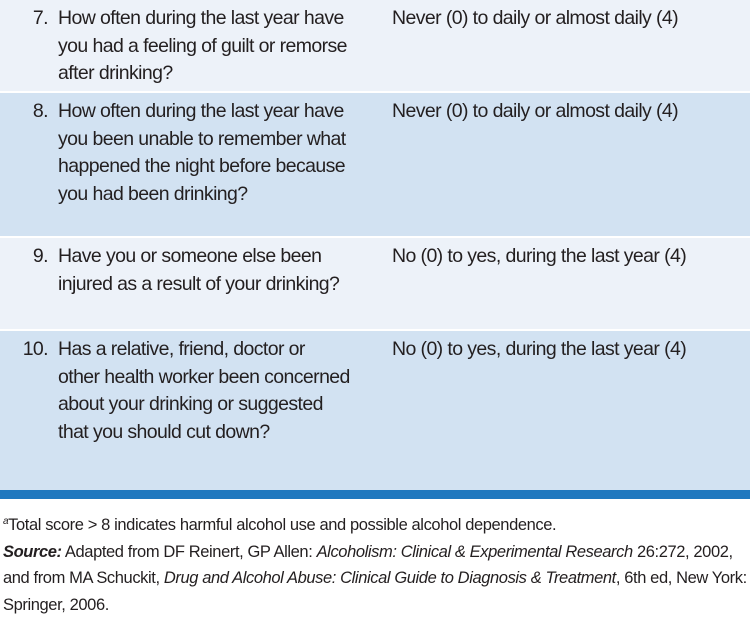  What do you see at coordinates (40, 19) in the screenshot?
I see `item-number: 7.` at bounding box center [40, 19].